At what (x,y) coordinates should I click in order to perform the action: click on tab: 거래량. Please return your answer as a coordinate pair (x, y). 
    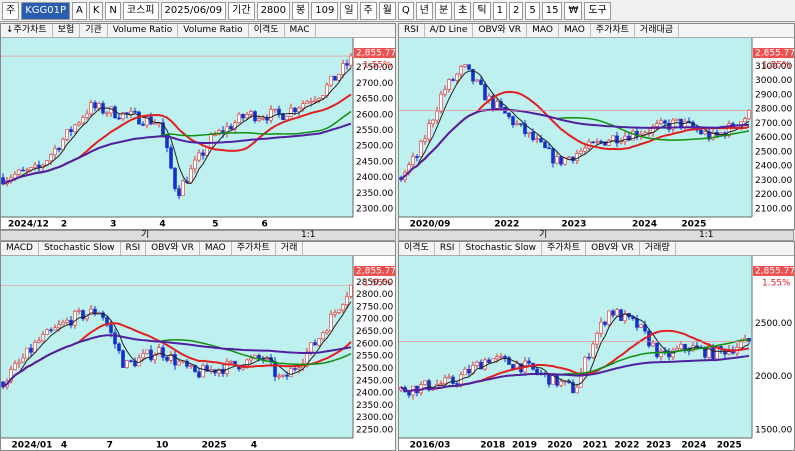
    Looking at the image, I should click on (658, 248).